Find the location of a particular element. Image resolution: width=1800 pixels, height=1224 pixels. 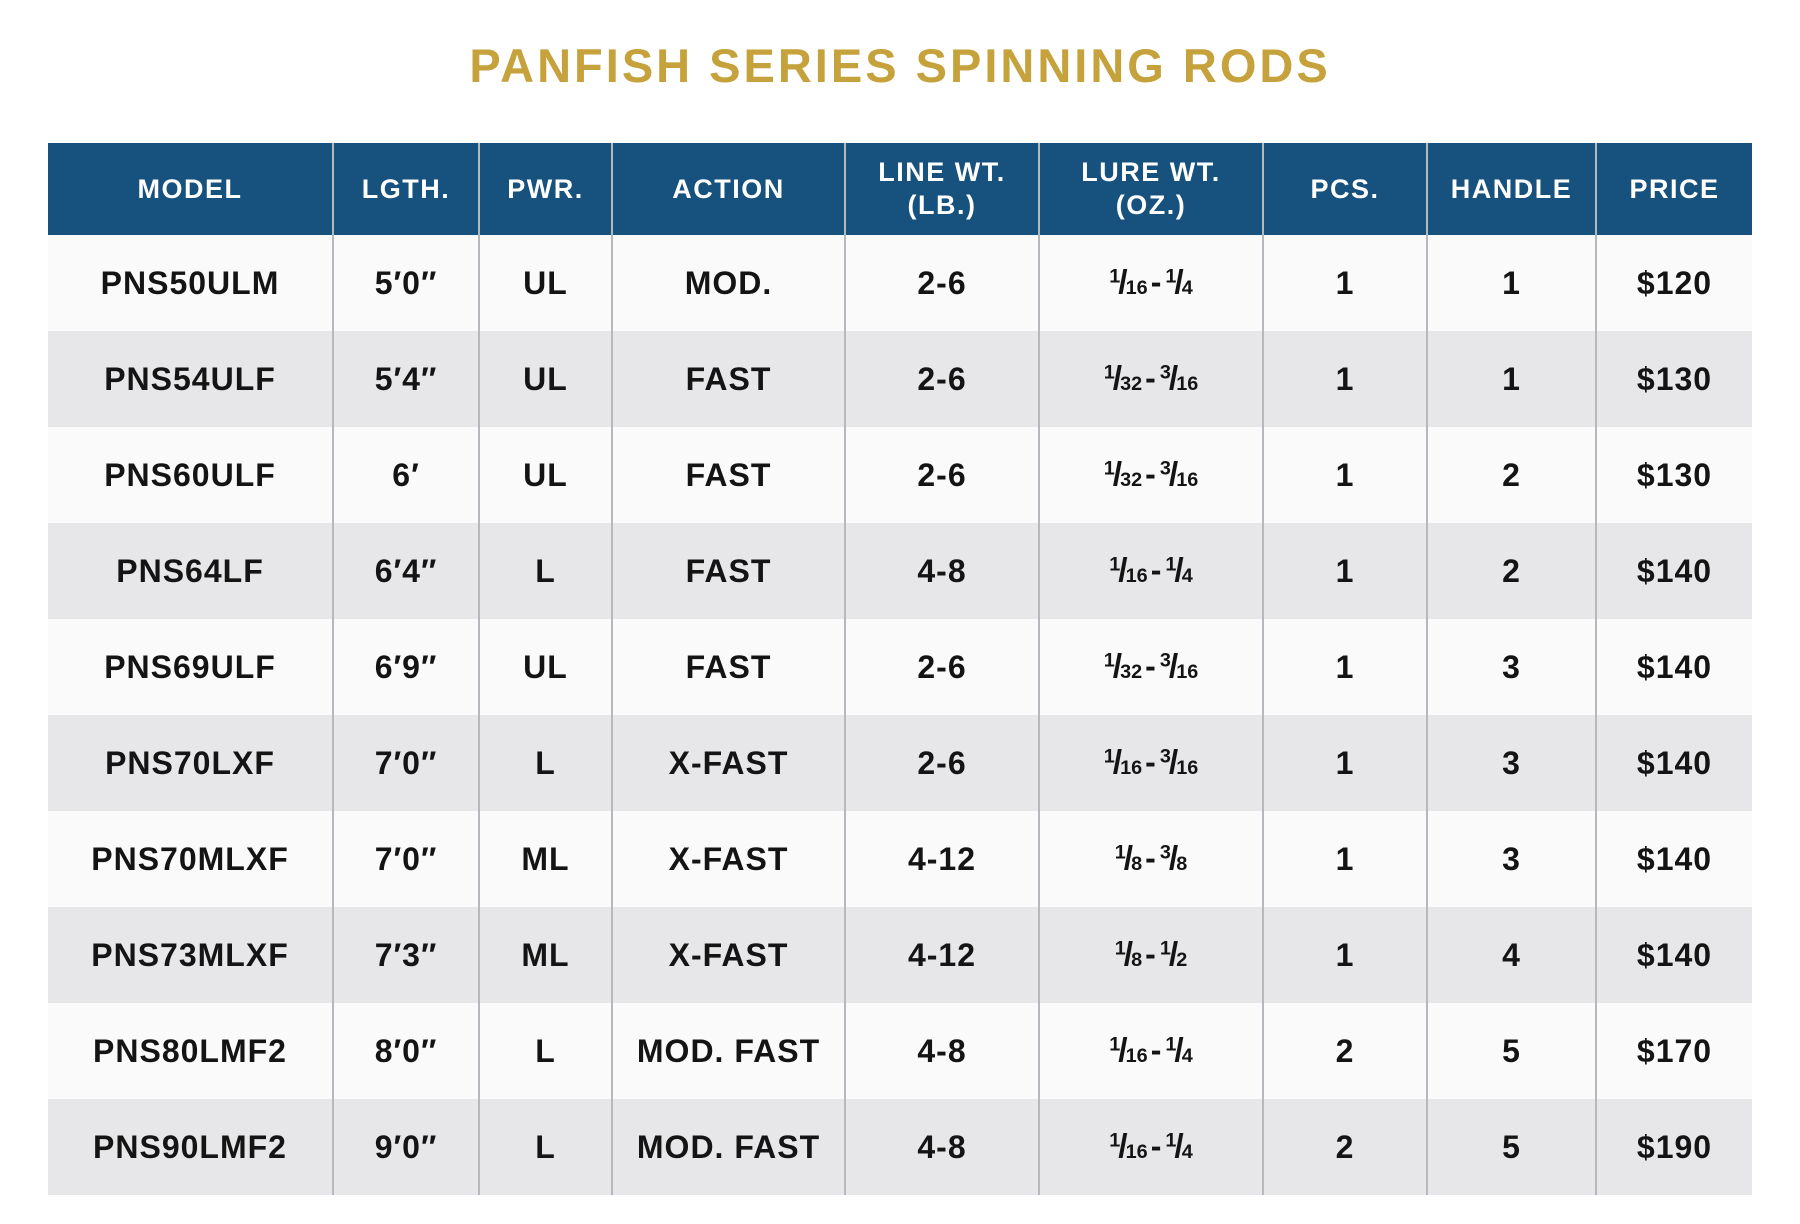

cell-handle: 5 is located at coordinates (1511, 1147).